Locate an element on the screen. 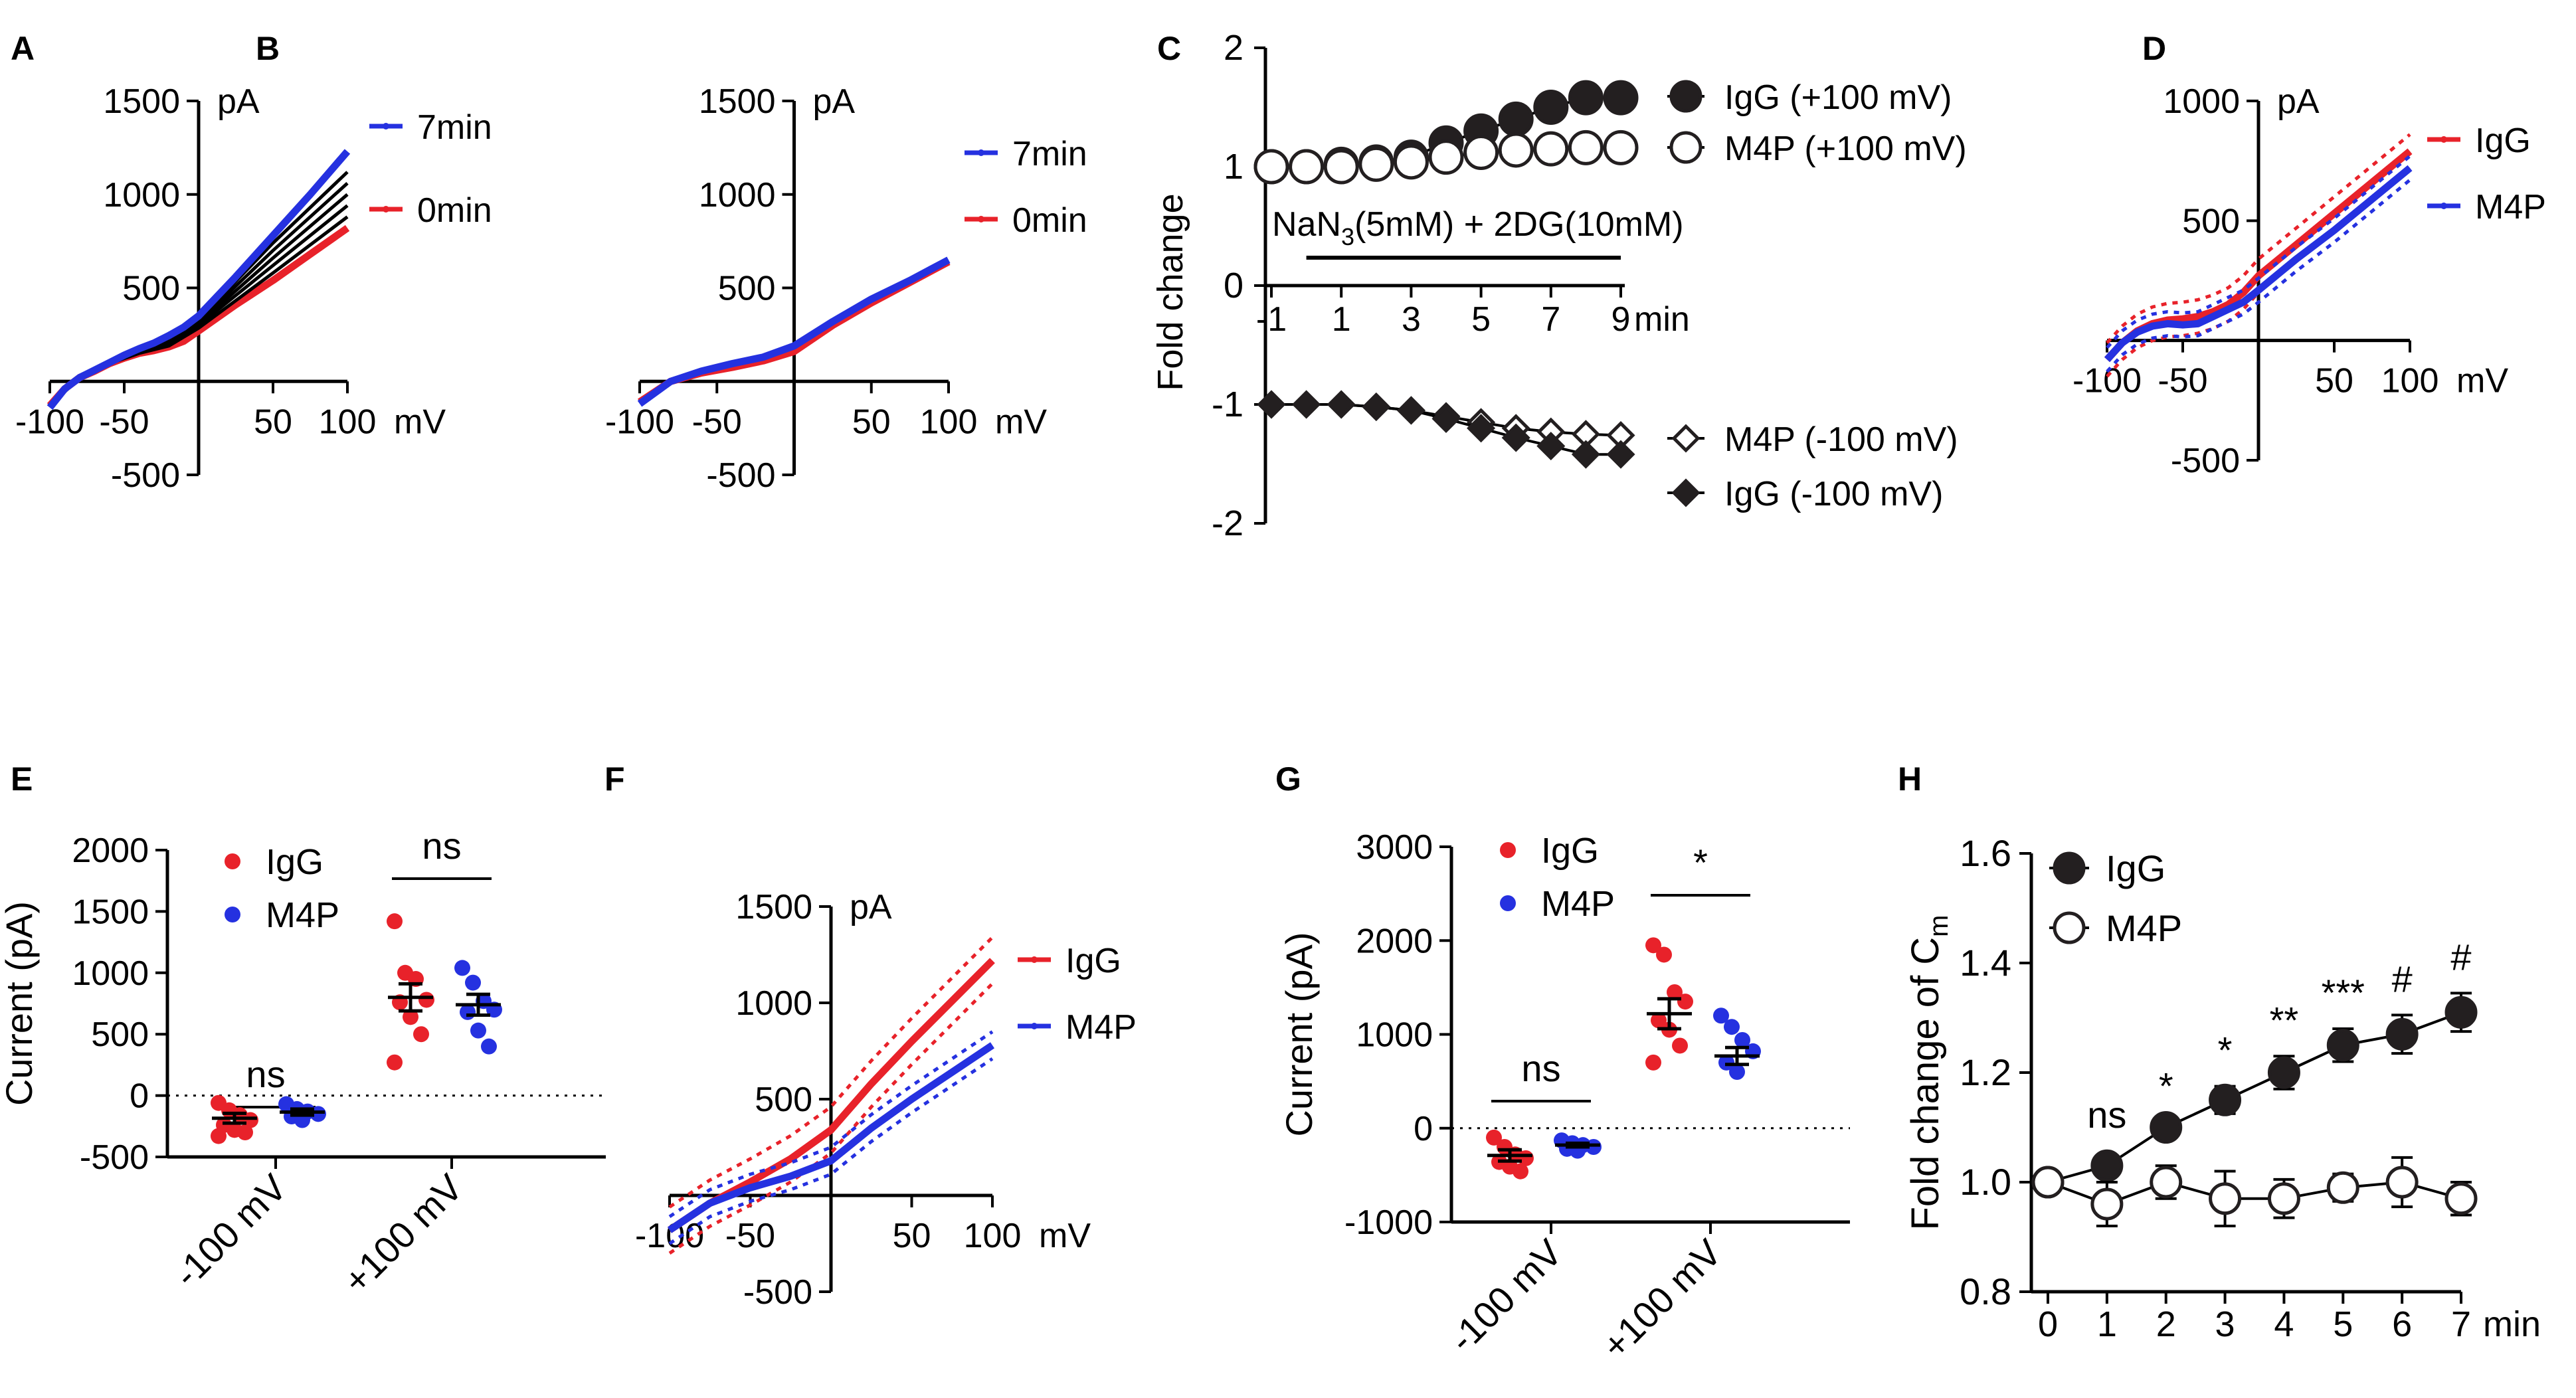 The height and width of the screenshot is (1398, 2576). x-tick-label: 6 is located at coordinates (2402, 1324).